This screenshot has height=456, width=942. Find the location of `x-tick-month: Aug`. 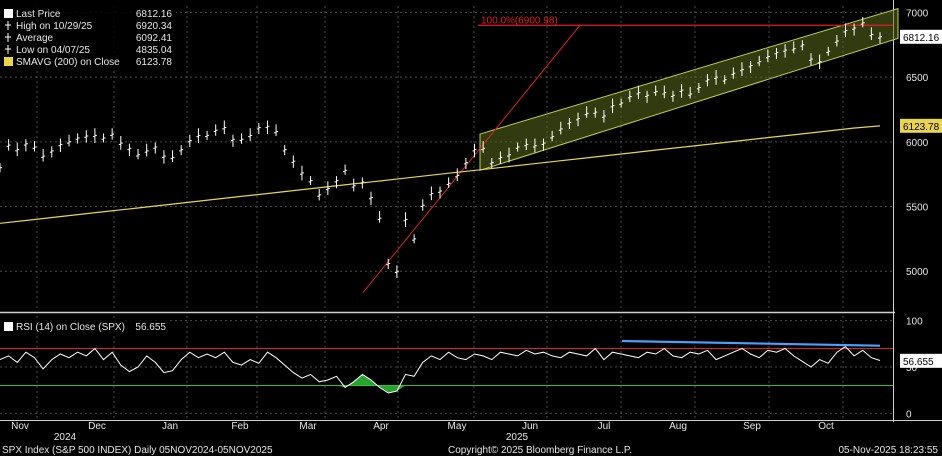

x-tick-month: Aug is located at coordinates (678, 426).